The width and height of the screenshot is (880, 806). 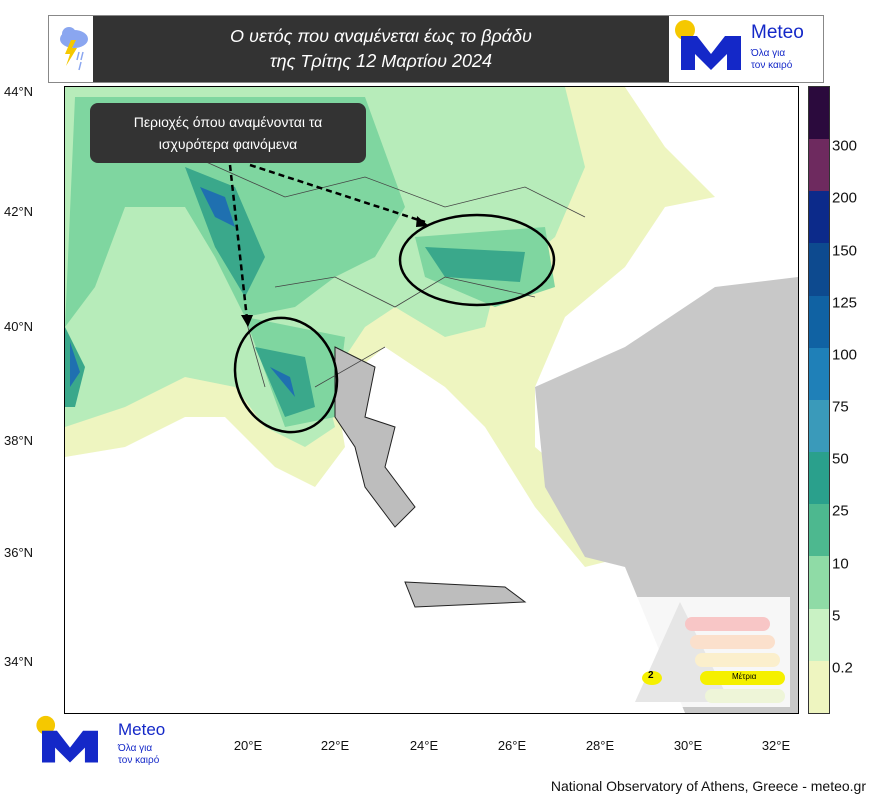 What do you see at coordinates (327, 241) in the screenshot?
I see `callout-arrows` at bounding box center [327, 241].